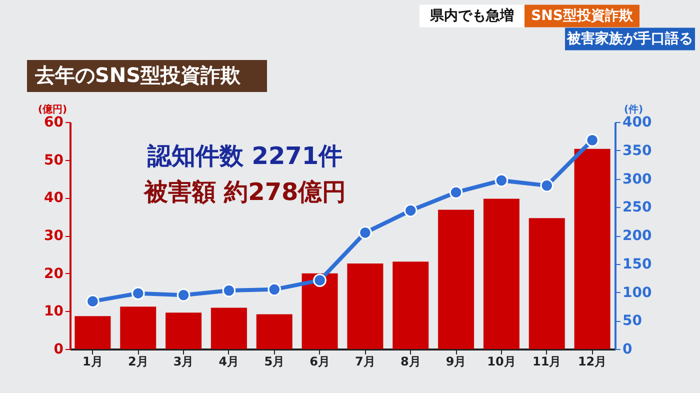 The height and width of the screenshot is (393, 700). I want to click on x-tick-label: 12月, so click(592, 361).